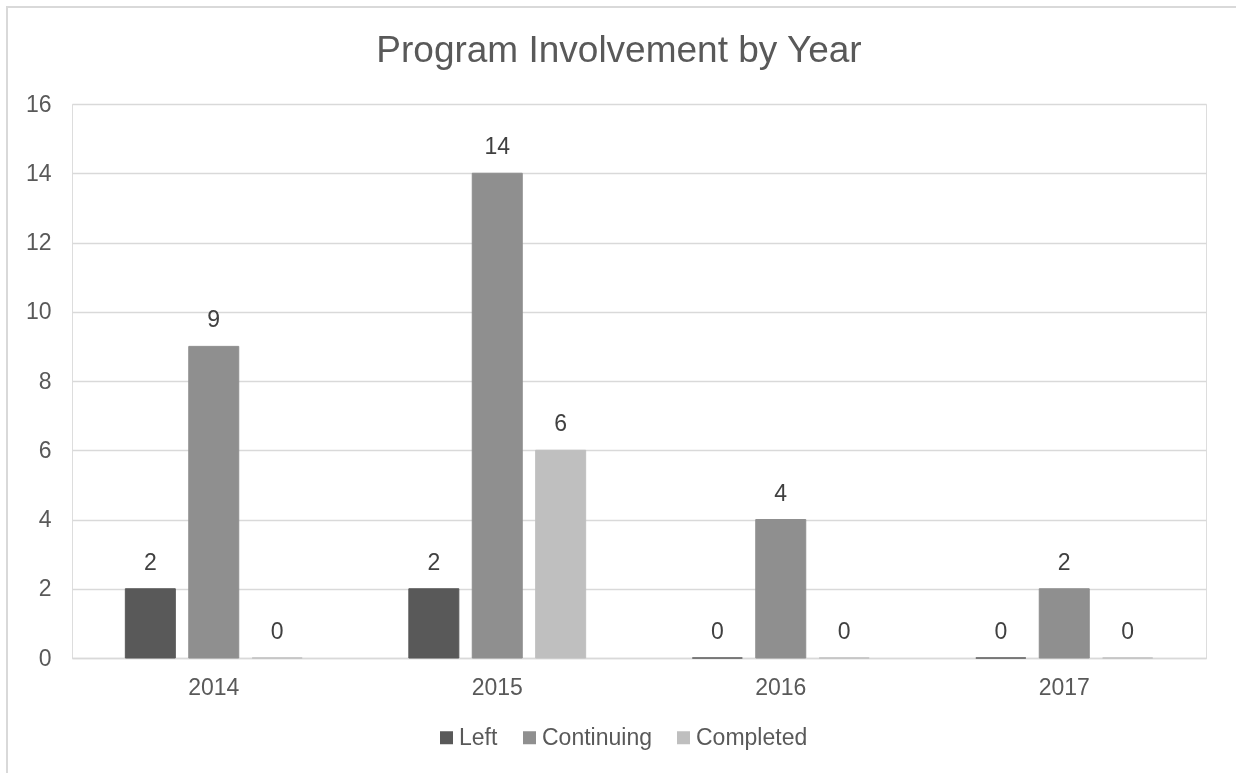 This screenshot has height=773, width=1236. What do you see at coordinates (38, 172) in the screenshot?
I see `y-tick-label: 14` at bounding box center [38, 172].